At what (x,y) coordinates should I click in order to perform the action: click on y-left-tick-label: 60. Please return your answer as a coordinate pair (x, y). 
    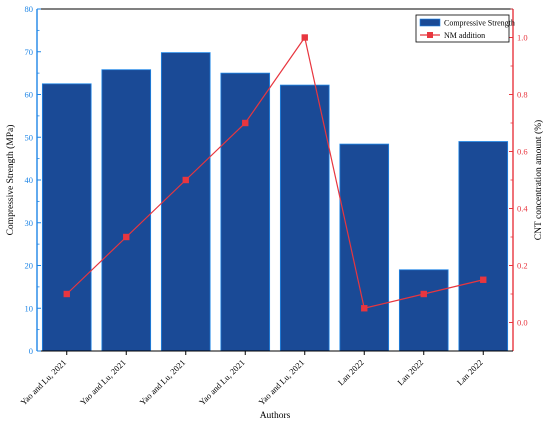
    Looking at the image, I should click on (29, 95).